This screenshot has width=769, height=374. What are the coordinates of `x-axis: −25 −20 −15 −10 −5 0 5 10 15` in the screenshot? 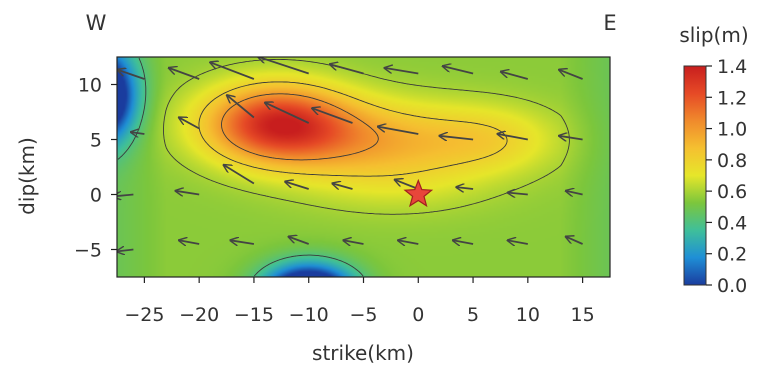 It's located at (359, 301).